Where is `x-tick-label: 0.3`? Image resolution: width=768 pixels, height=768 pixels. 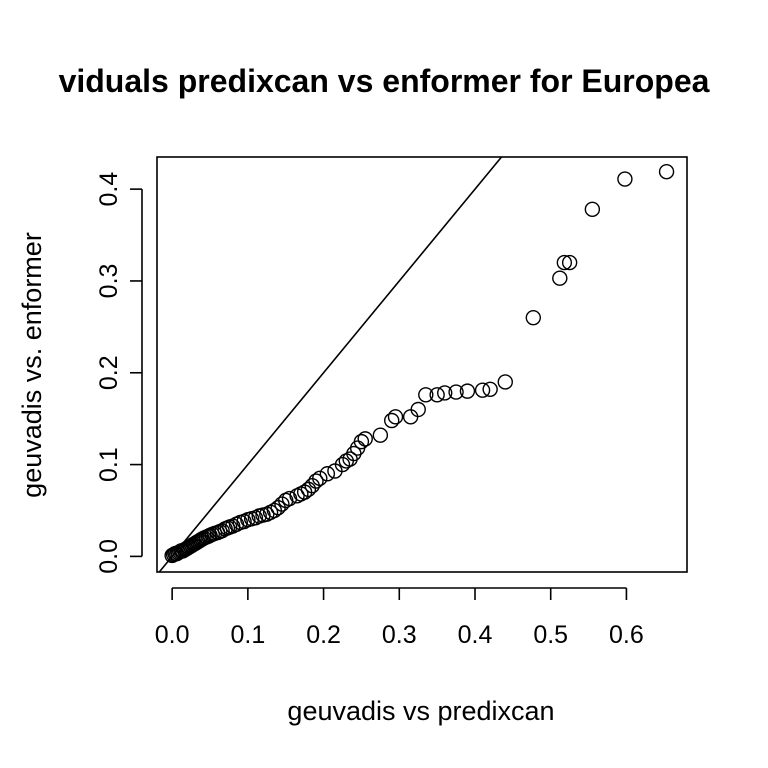
x-tick-label: 0.3 is located at coordinates (399, 635).